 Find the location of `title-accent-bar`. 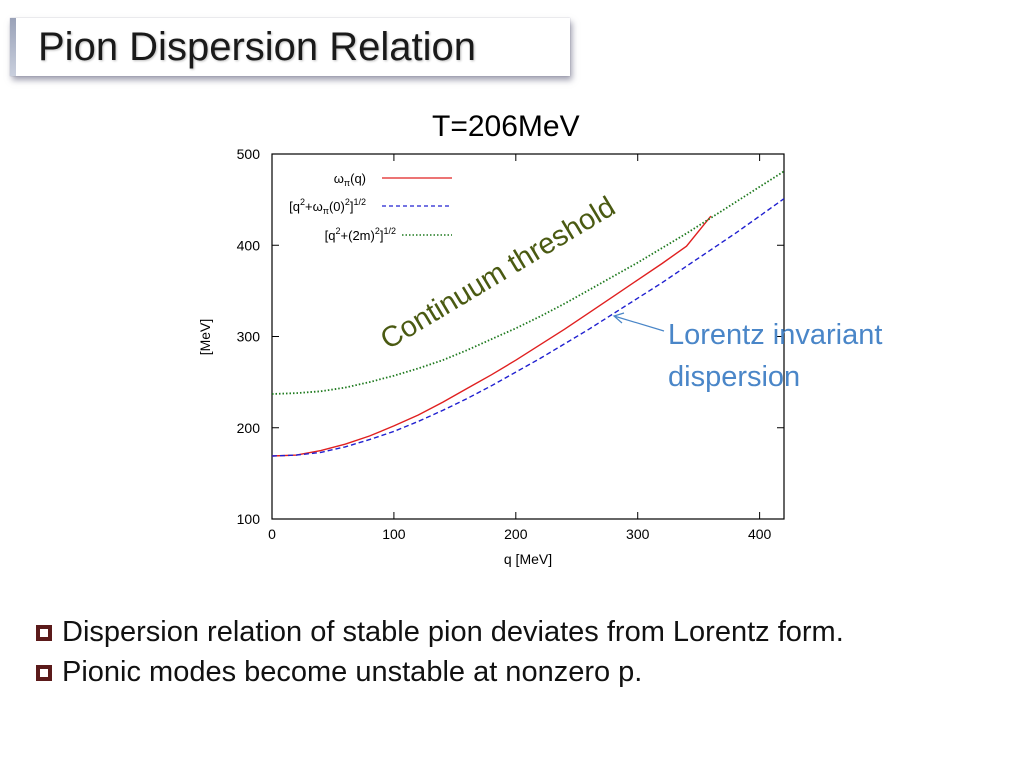

title-accent-bar is located at coordinates (13, 47).